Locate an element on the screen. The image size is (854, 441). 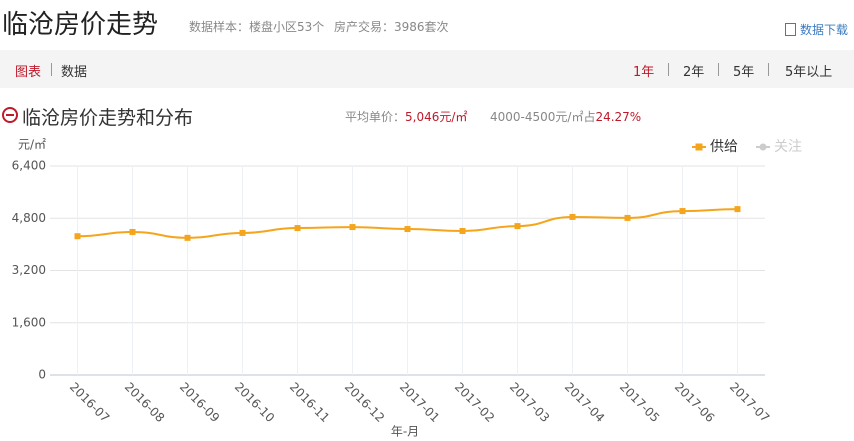
tab: 数据 is located at coordinates (74, 72).